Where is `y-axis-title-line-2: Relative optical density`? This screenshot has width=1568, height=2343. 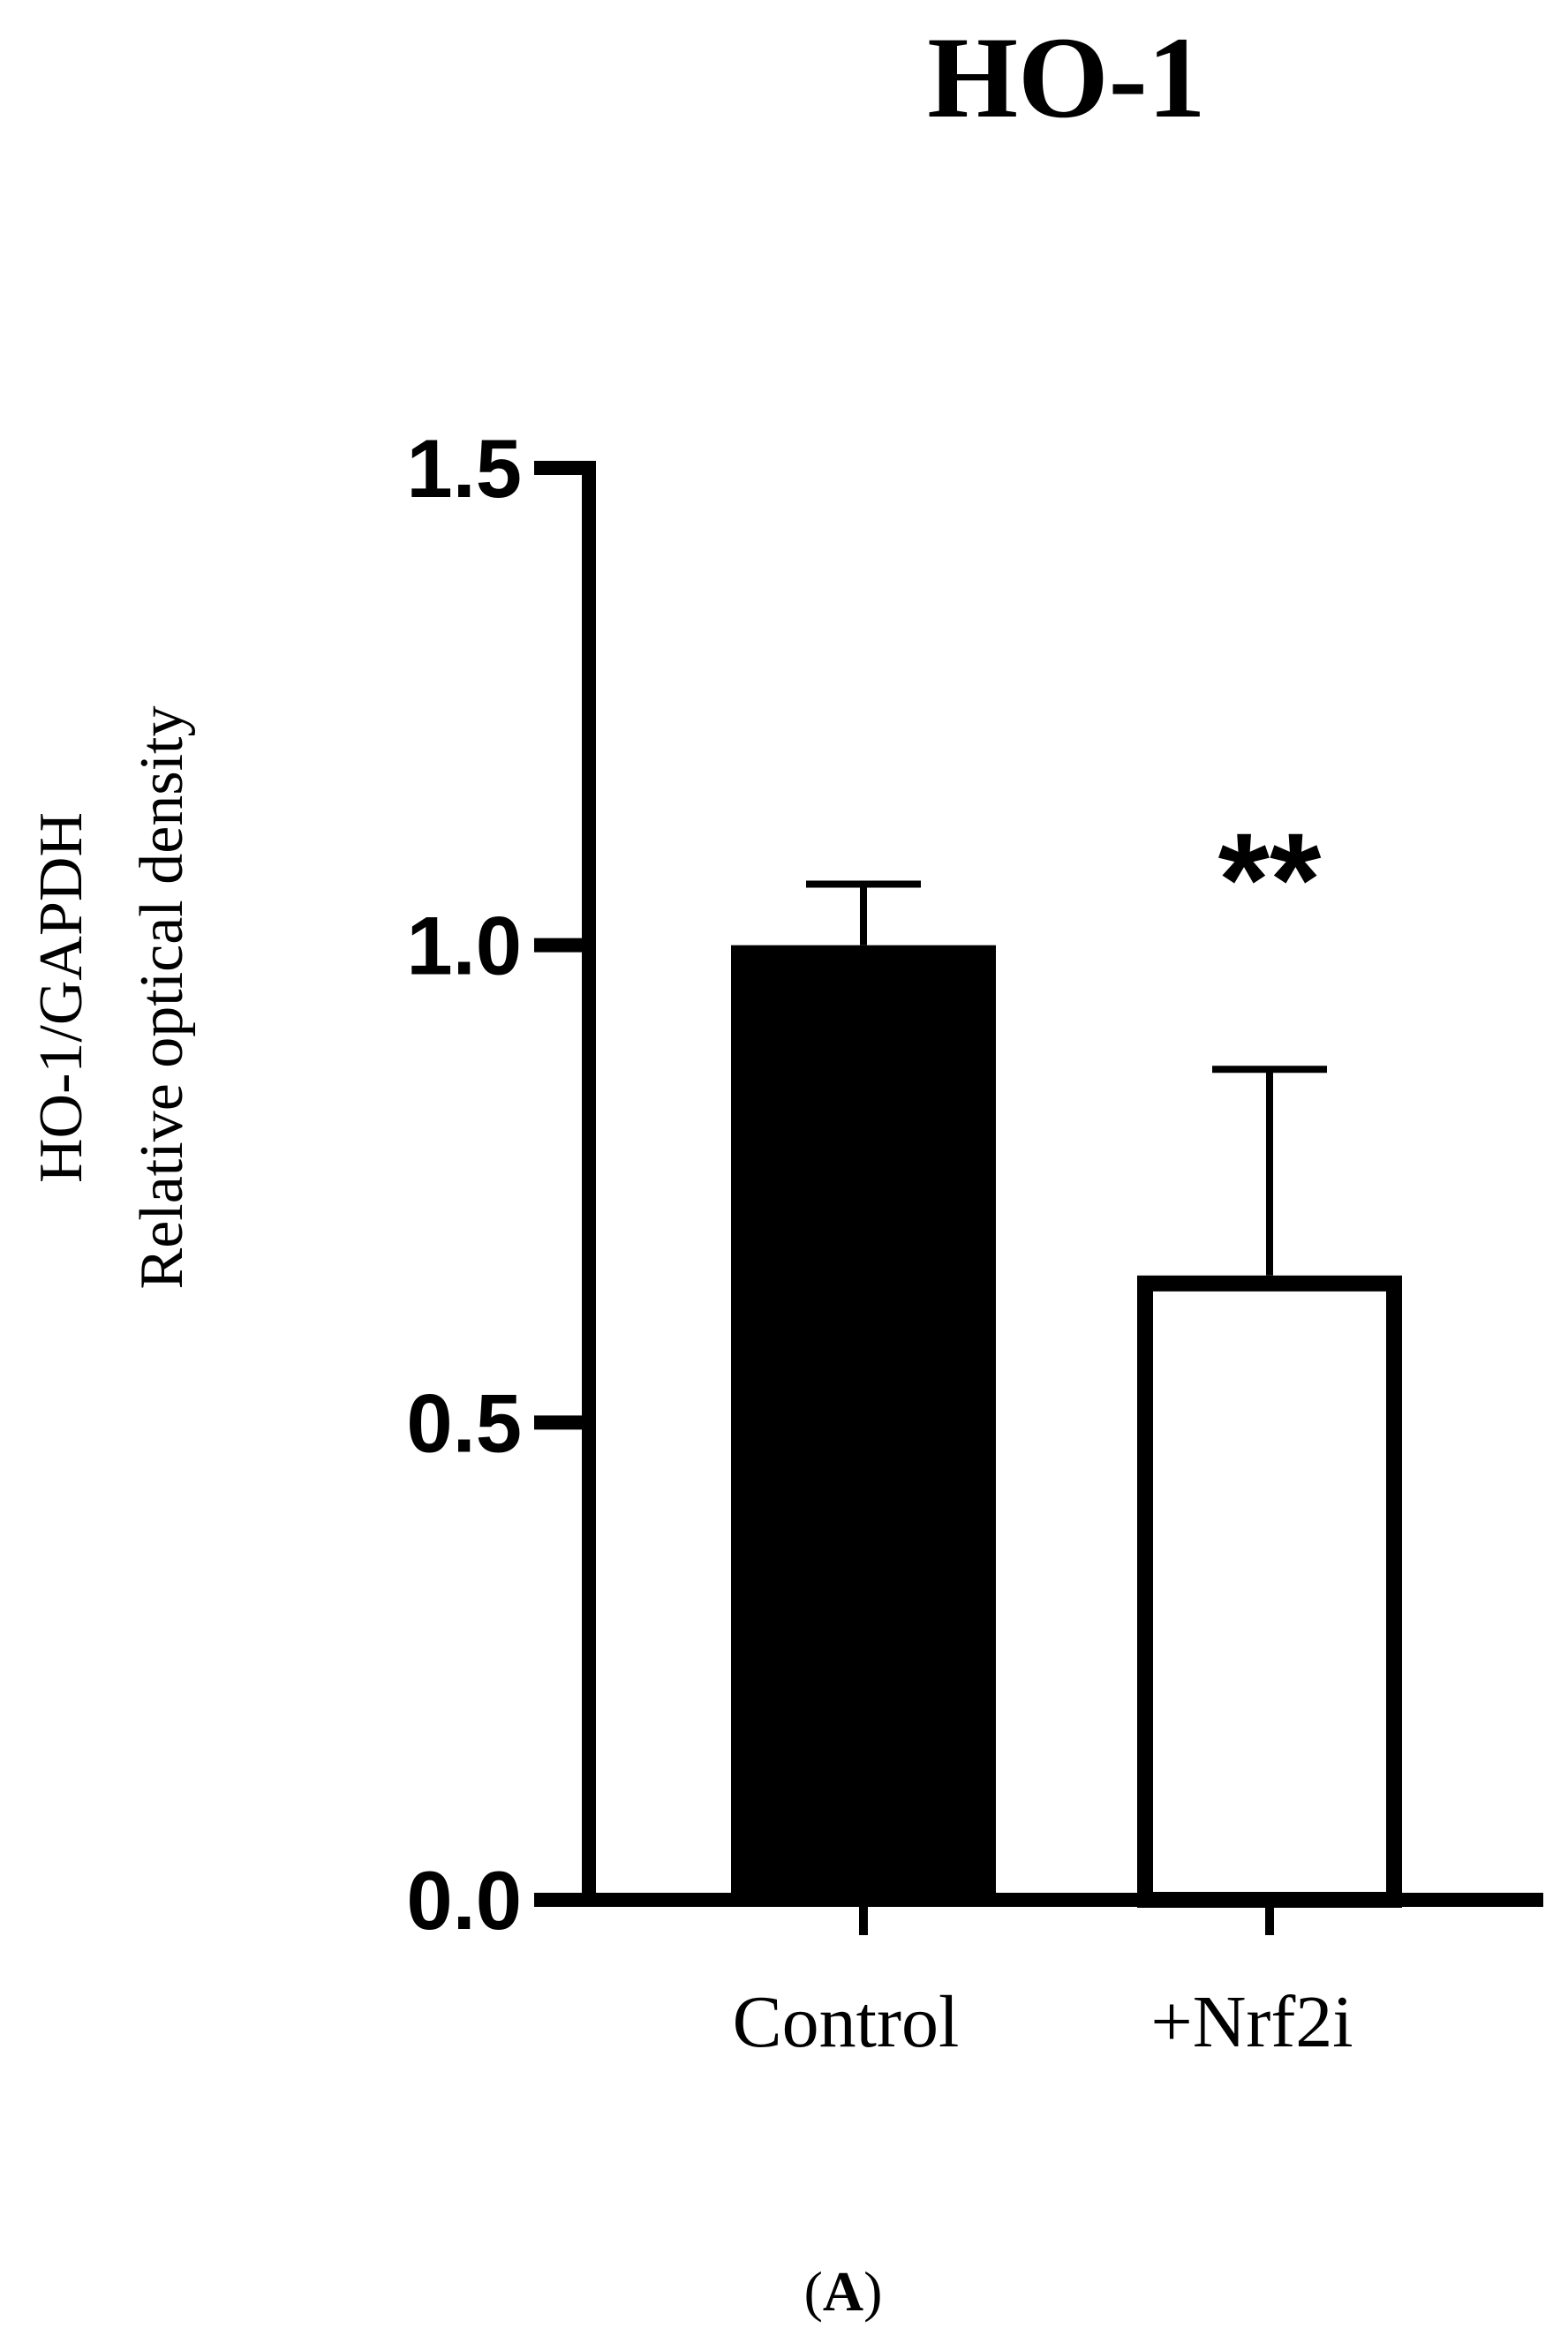
y-axis-title-line-2: Relative optical density is located at coordinates (162, 998).